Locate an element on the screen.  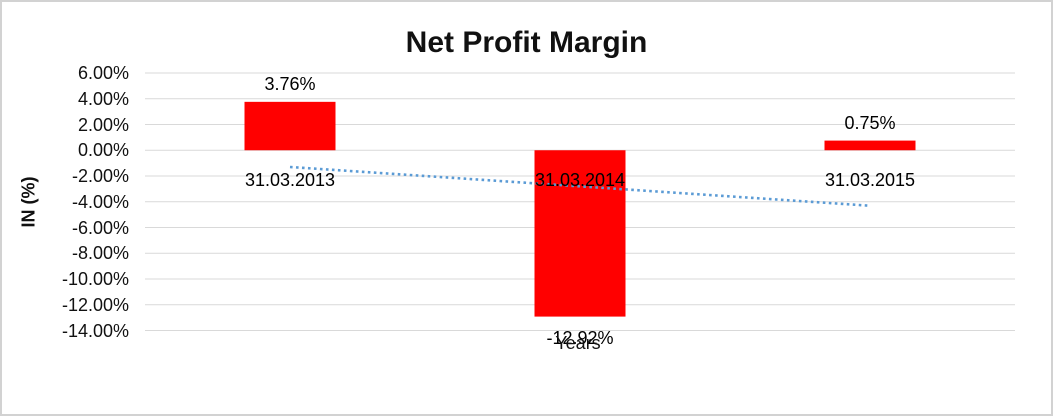
data-label: 0.75% is located at coordinates (870, 122).